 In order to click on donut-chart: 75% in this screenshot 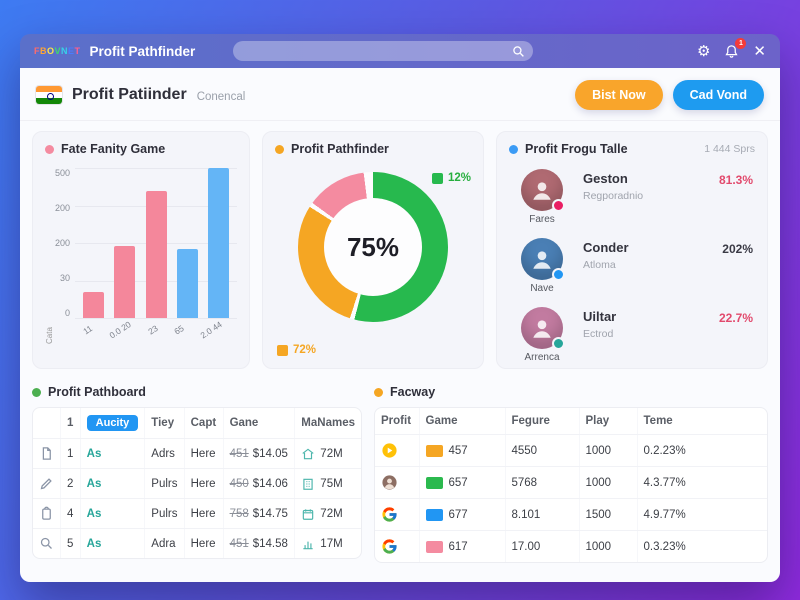, I will do `click(373, 247)`.